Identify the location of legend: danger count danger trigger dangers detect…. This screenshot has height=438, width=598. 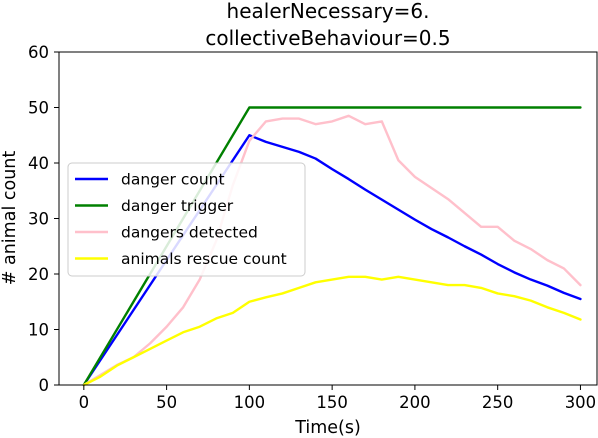
(186, 219).